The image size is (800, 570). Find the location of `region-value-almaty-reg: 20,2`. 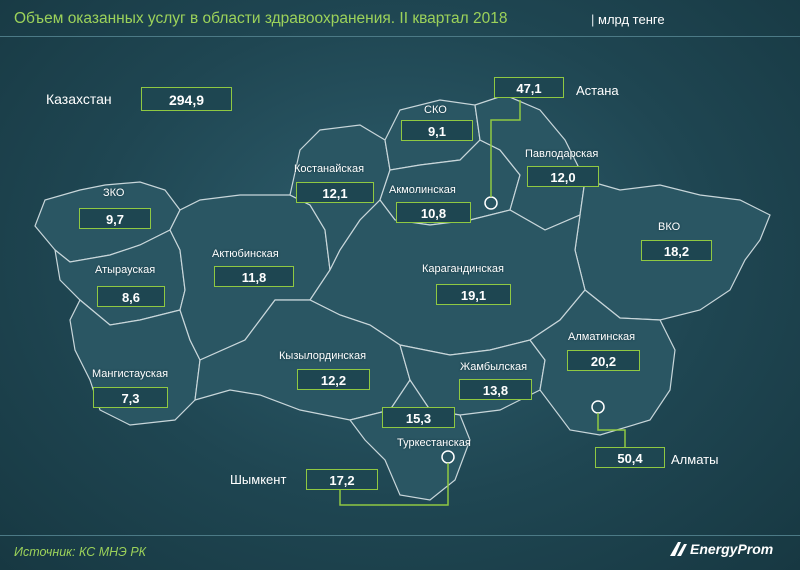

region-value-almaty-reg: 20,2 is located at coordinates (603, 360).